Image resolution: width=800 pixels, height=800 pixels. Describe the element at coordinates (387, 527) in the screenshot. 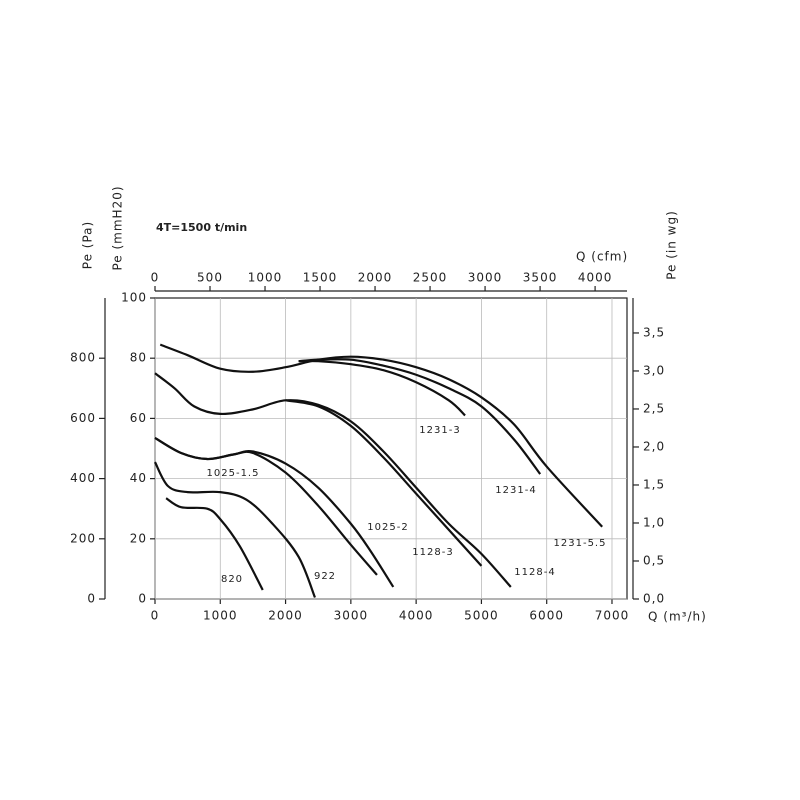

I see `curve-label: 1025-2` at that location.